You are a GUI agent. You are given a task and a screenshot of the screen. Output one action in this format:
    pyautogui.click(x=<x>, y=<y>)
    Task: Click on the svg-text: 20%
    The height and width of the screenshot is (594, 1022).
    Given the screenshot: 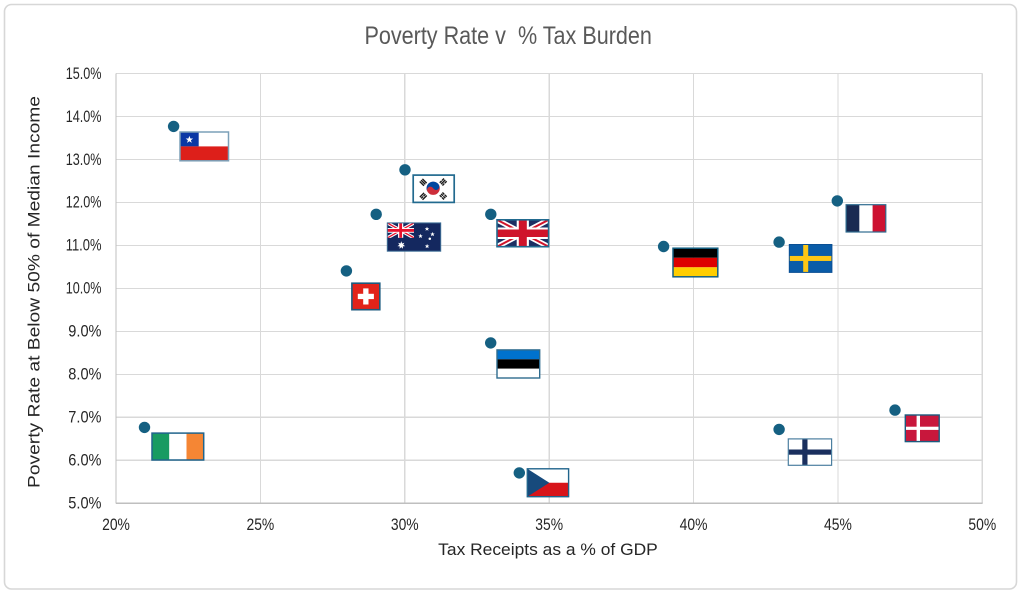 What is the action you would take?
    pyautogui.click(x=116, y=525)
    